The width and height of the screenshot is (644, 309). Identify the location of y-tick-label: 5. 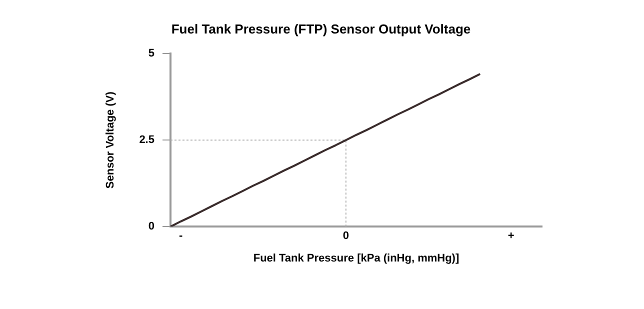
(151, 54).